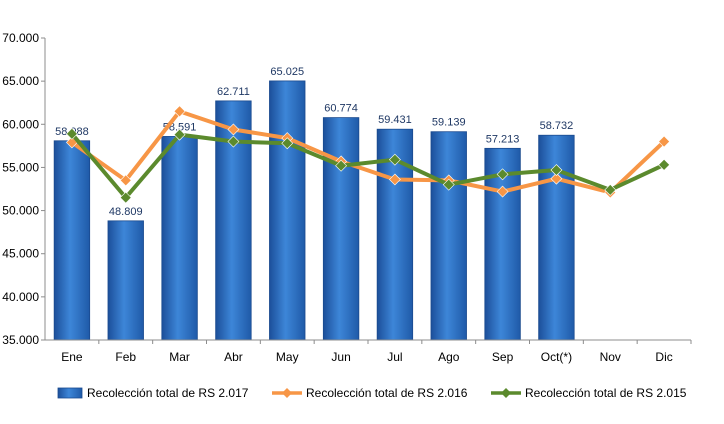  I want to click on bar-data-label: 60.774, so click(341, 109).